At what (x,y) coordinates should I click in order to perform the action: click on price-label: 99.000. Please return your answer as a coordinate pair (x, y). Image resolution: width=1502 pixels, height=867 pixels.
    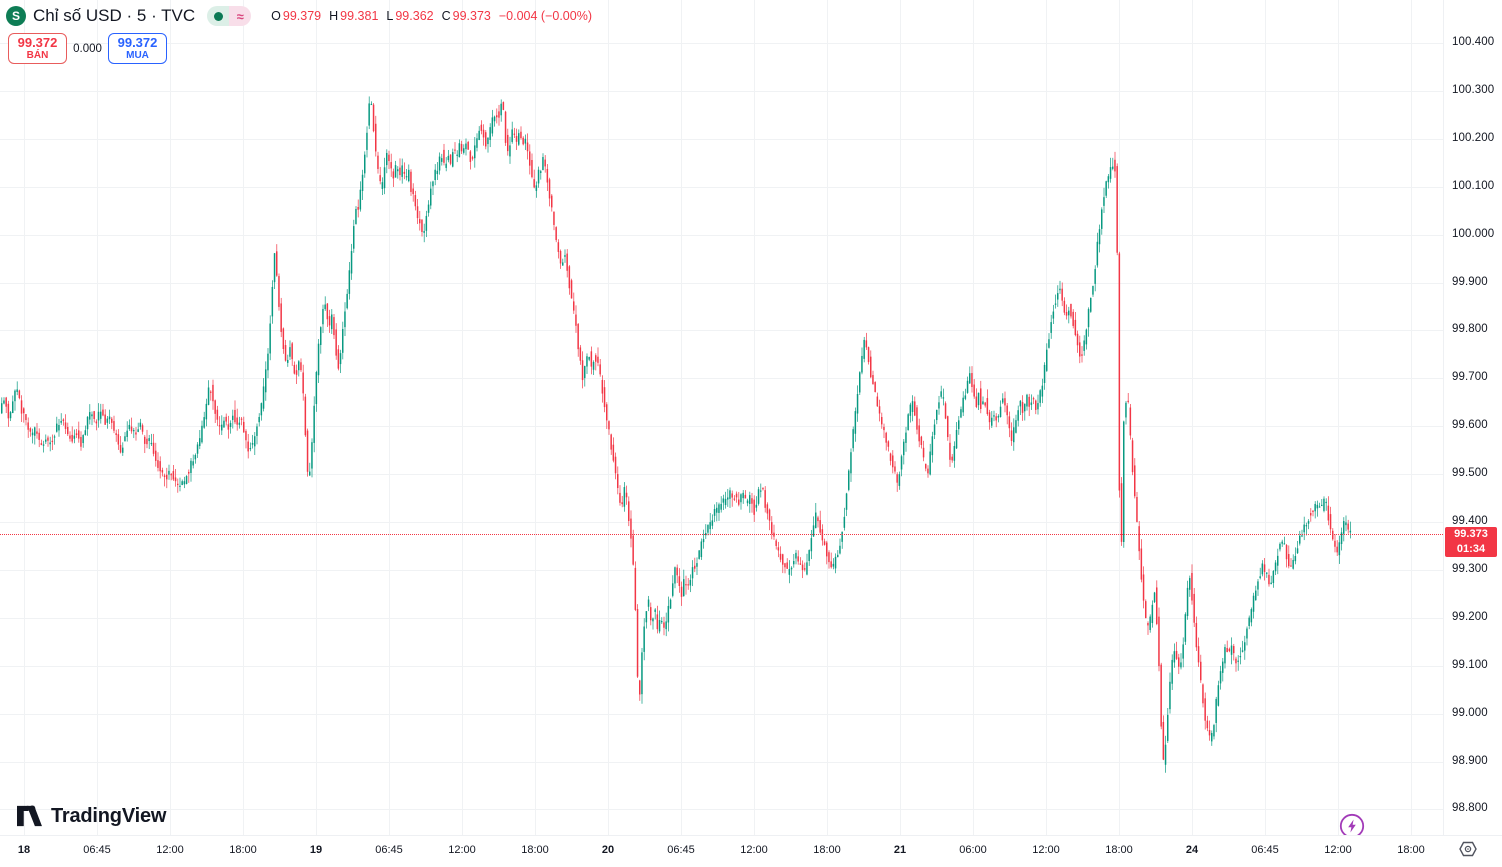
    Looking at the image, I should click on (1470, 712).